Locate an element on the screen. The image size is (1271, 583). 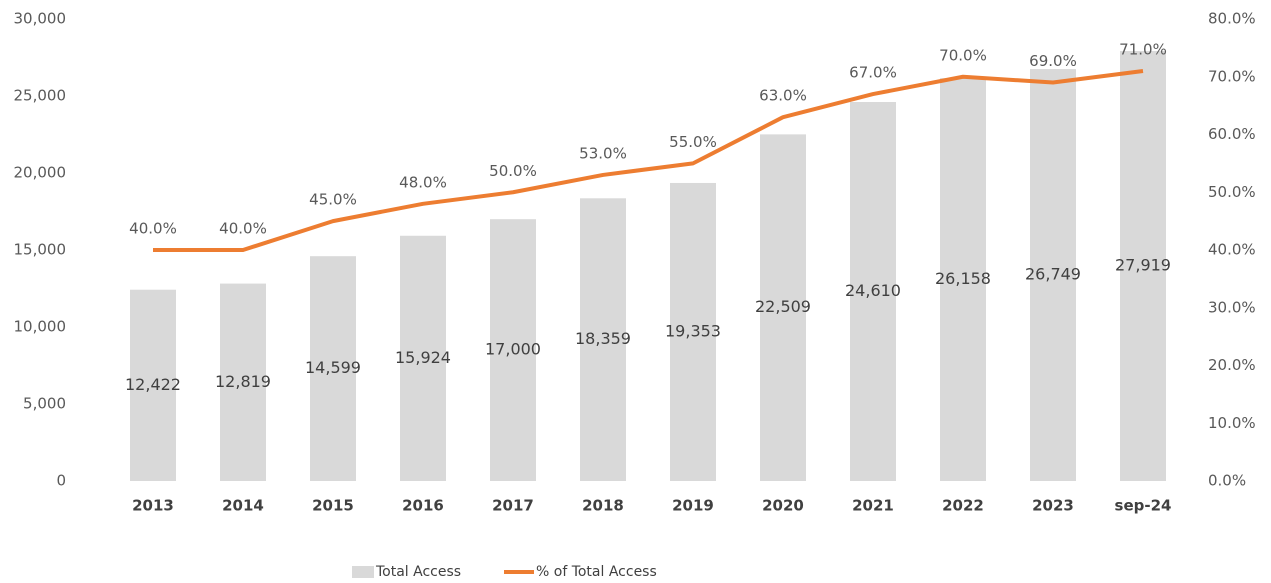
data-label: 70.0% is located at coordinates (963, 55).